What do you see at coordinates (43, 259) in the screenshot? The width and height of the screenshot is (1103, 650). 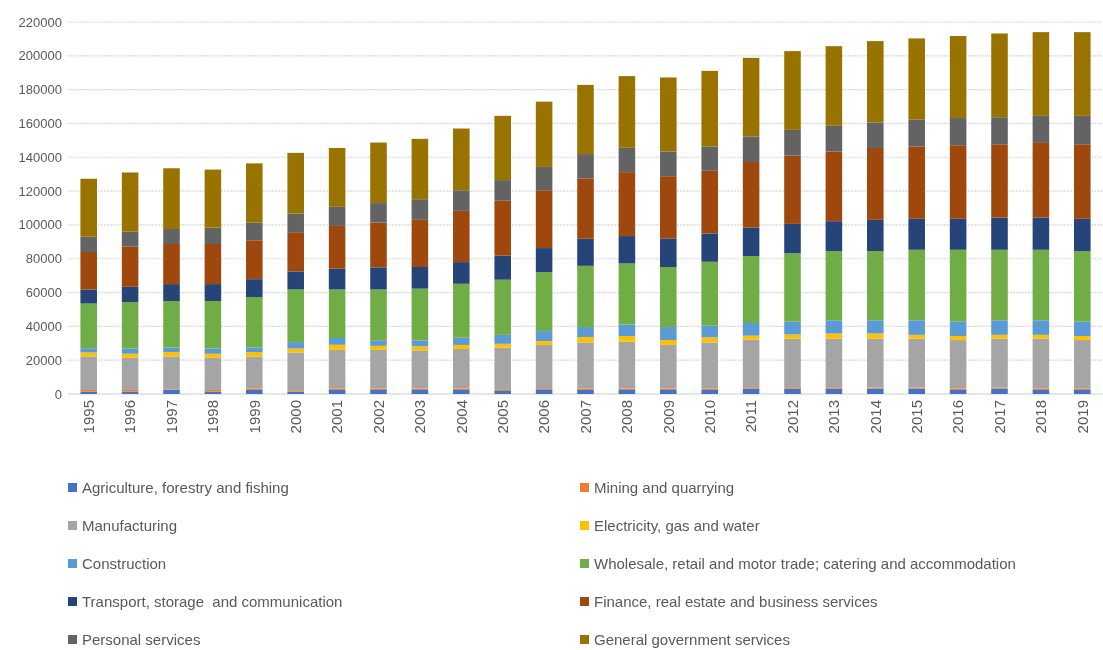 I see `y-tick-label: 80000` at bounding box center [43, 259].